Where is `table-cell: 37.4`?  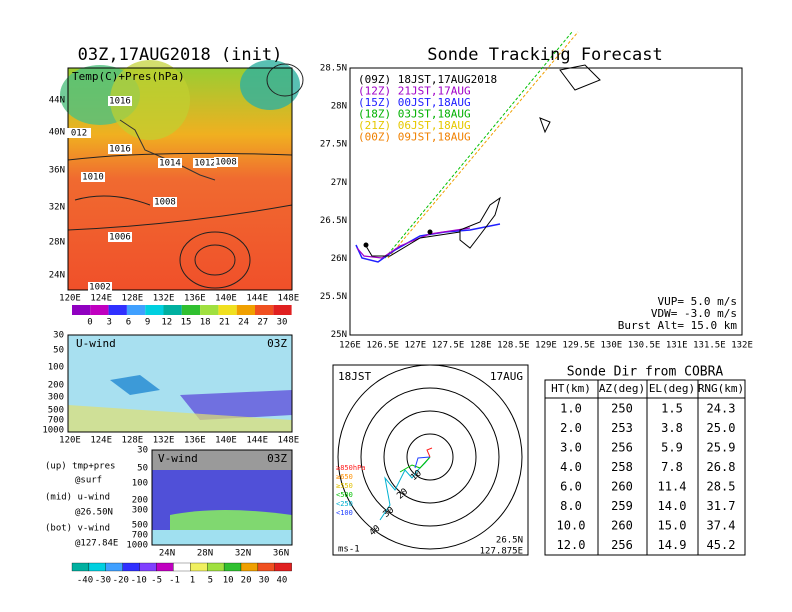
table-cell: 37.4 is located at coordinates (721, 526).